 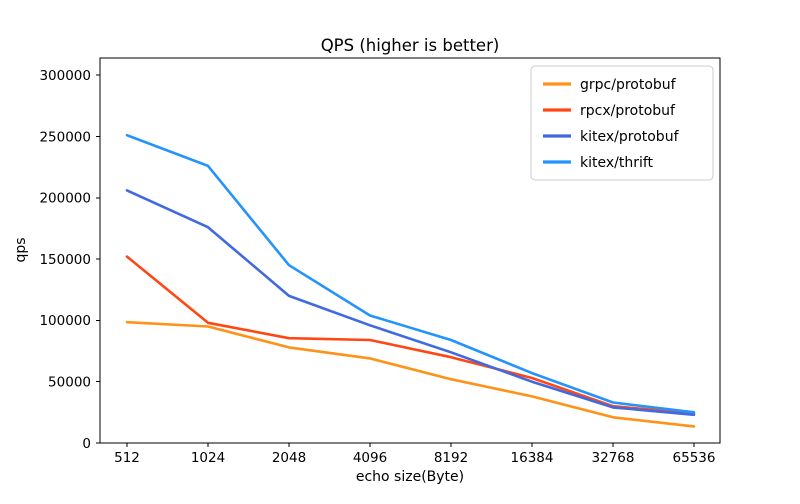 What do you see at coordinates (628, 85) in the screenshot?
I see `legend-label-grpc-protobuf: grpc/protobuf` at bounding box center [628, 85].